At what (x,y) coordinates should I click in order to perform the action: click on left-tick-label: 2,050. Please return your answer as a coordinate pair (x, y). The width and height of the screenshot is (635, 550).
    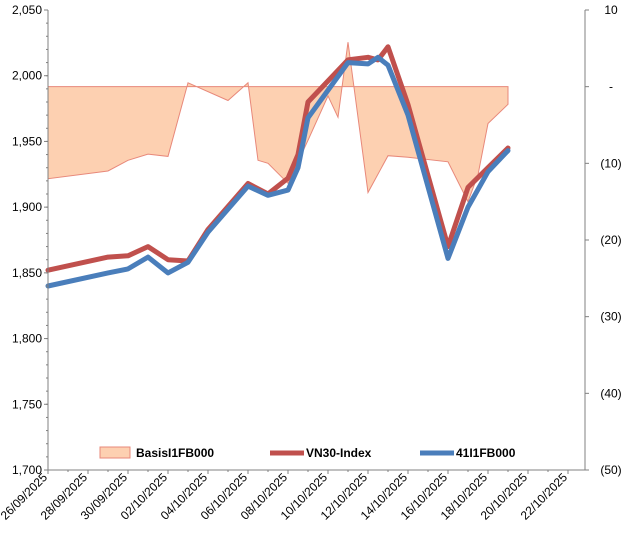
    Looking at the image, I should click on (27, 10).